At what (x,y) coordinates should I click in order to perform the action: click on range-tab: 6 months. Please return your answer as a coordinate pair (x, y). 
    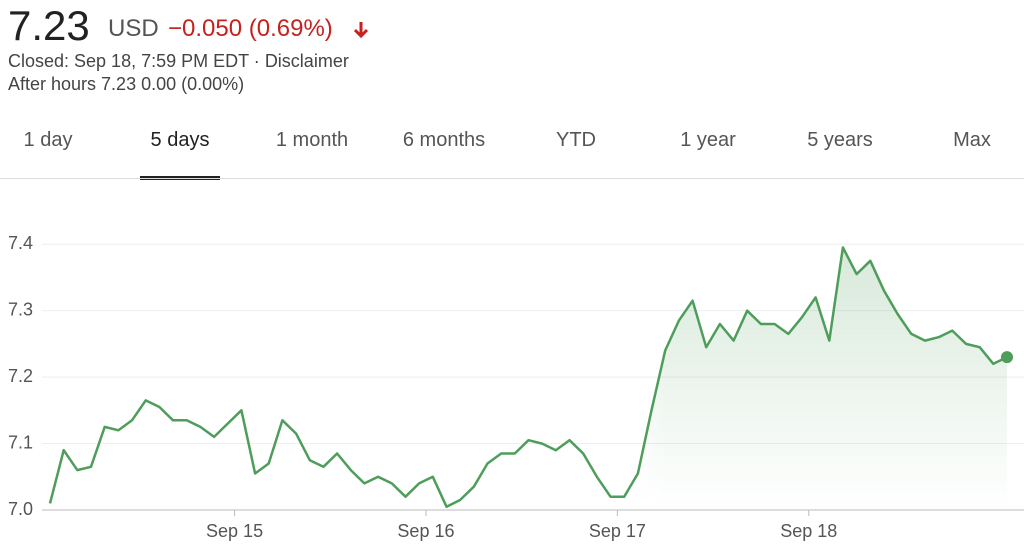
    Looking at the image, I should click on (444, 140).